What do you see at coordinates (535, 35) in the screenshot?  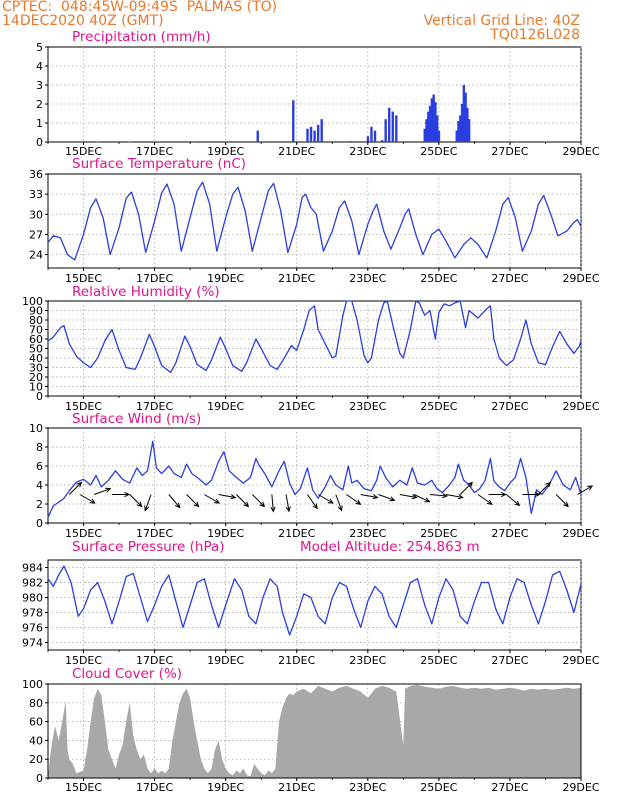 I see `header-model-code: TQ0126L028` at bounding box center [535, 35].